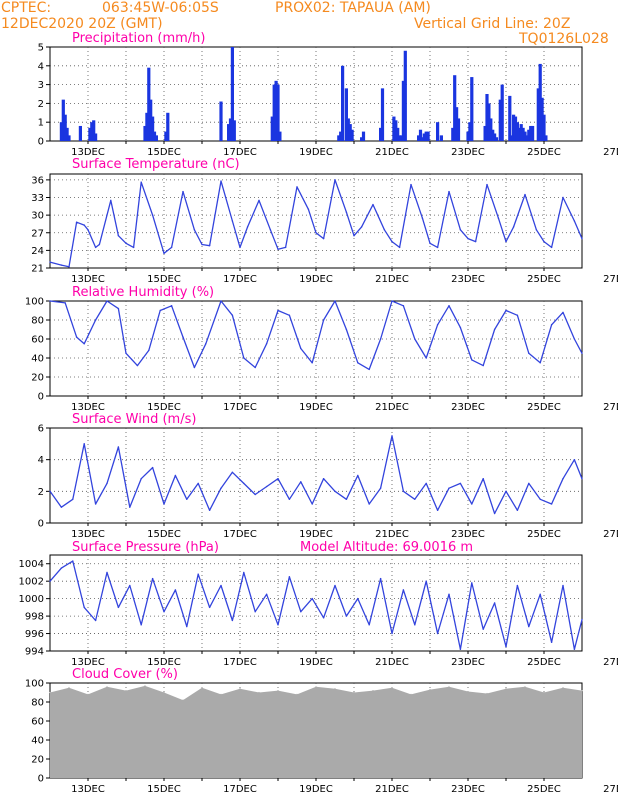 This screenshot has height=800, width=618. What do you see at coordinates (392, 152) in the screenshot?
I see `panel-0-xtick-label: 21DEC` at bounding box center [392, 152].